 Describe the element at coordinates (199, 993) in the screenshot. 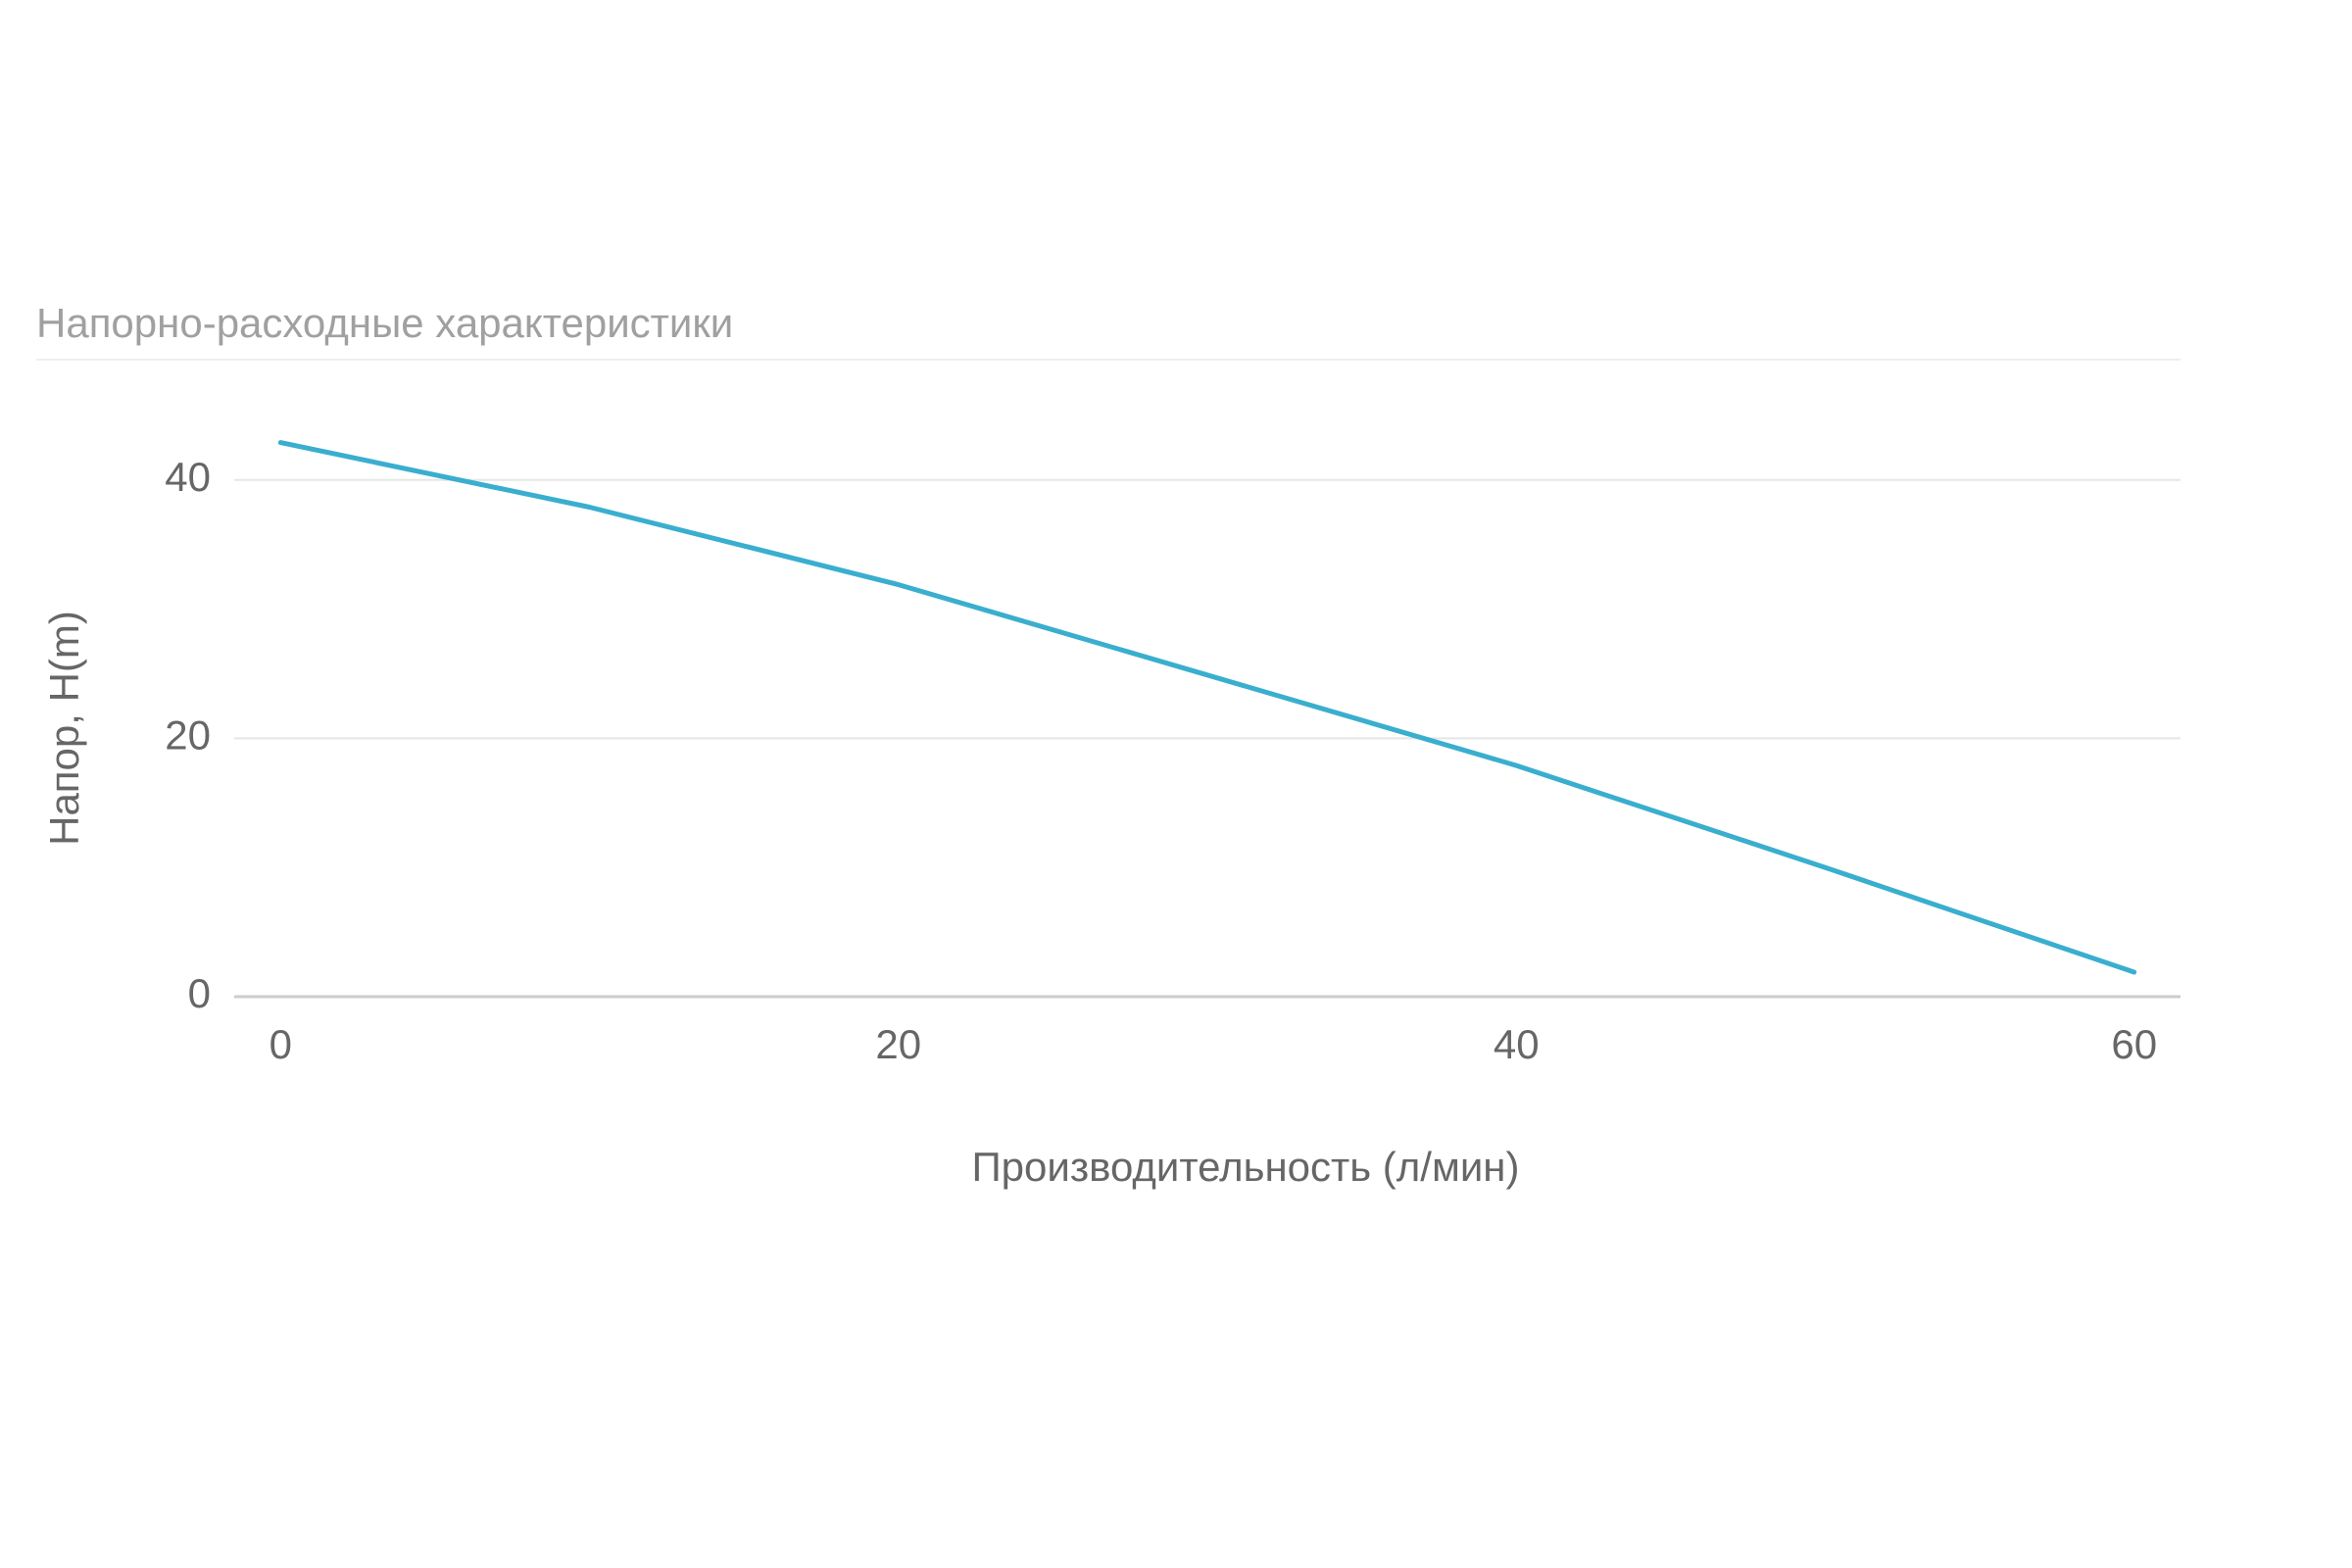

I see `y-tick-label: 0` at that location.